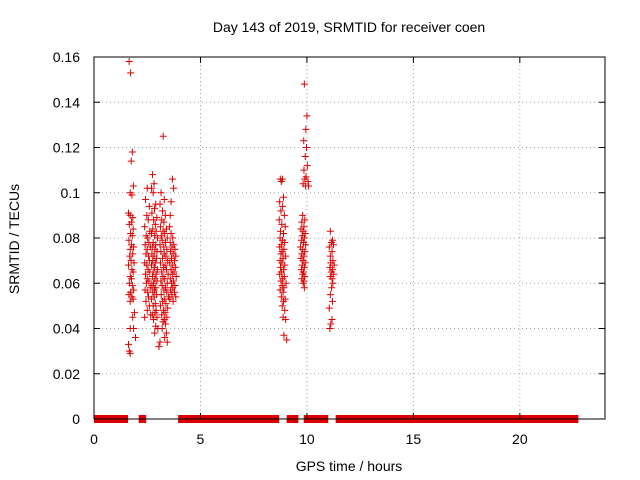 The image size is (640, 480). Describe the element at coordinates (66, 374) in the screenshot. I see `y-tick-label: 0.02` at that location.